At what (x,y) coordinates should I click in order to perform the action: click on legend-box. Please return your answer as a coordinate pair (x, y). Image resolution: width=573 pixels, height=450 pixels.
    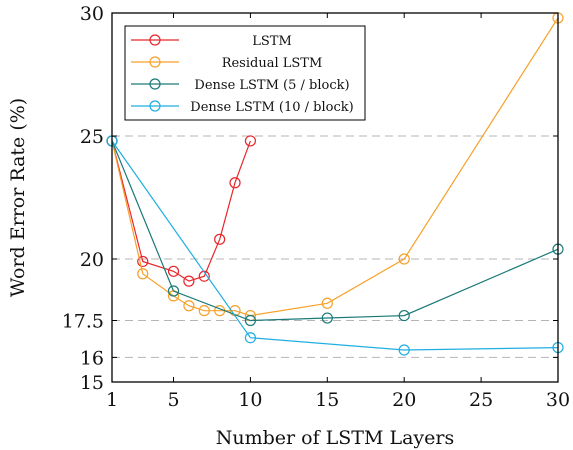
    Looking at the image, I should click on (245, 73).